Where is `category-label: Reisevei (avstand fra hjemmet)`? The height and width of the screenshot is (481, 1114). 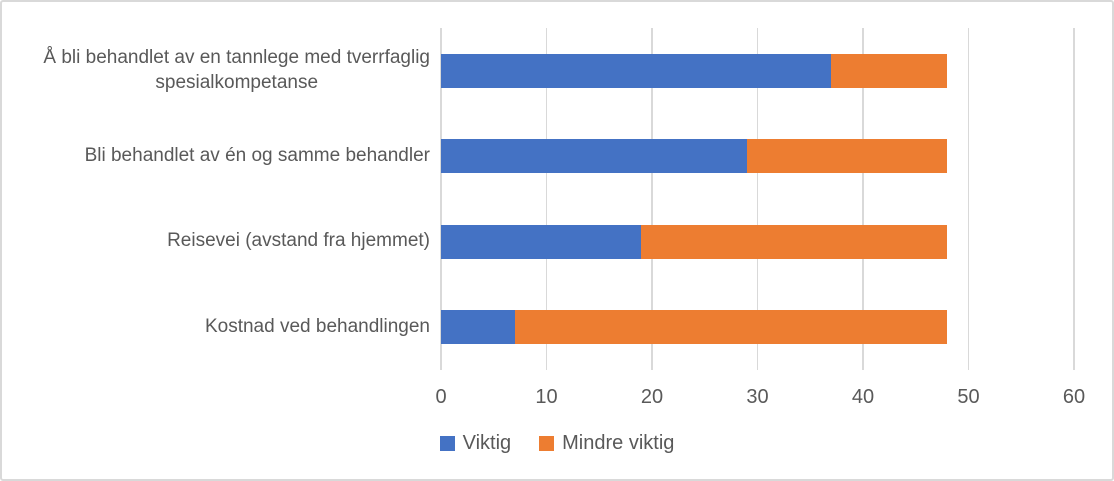
category-label: Reisevei (avstand fra hjemmet) is located at coordinates (216, 242).